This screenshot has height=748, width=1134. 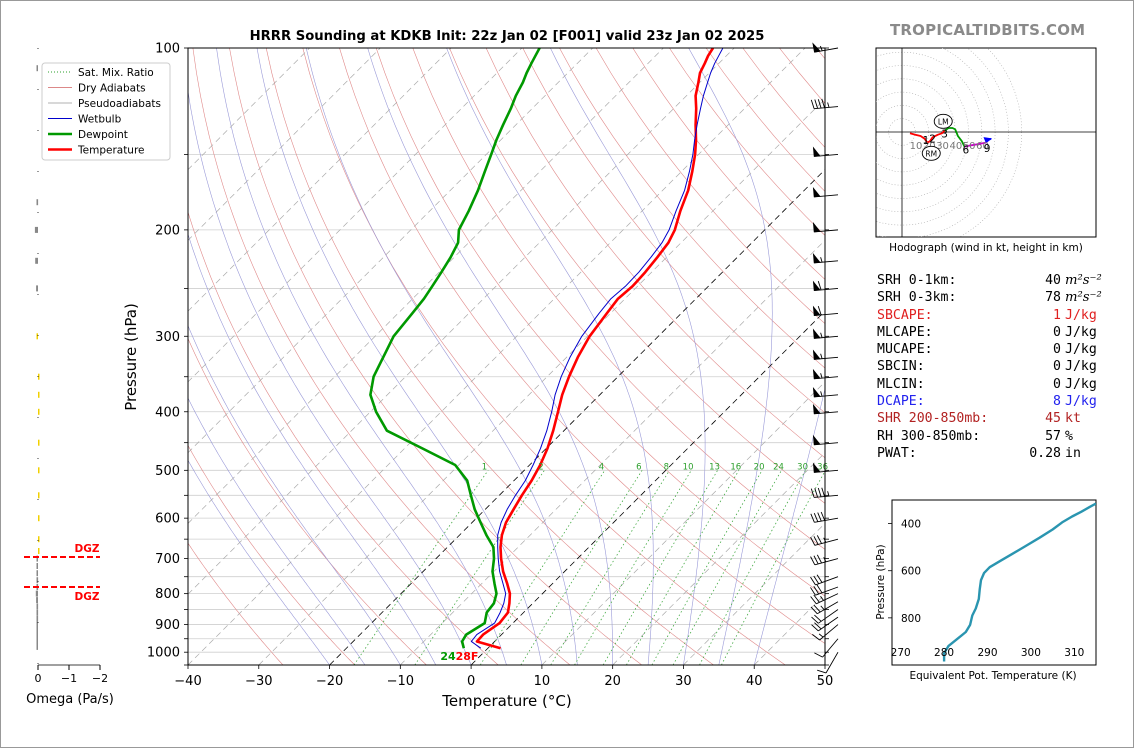 I want to click on omega-panel: DGZ DGZ 0 −1 −2 Omega (Pa/s), so click(x=69, y=377).